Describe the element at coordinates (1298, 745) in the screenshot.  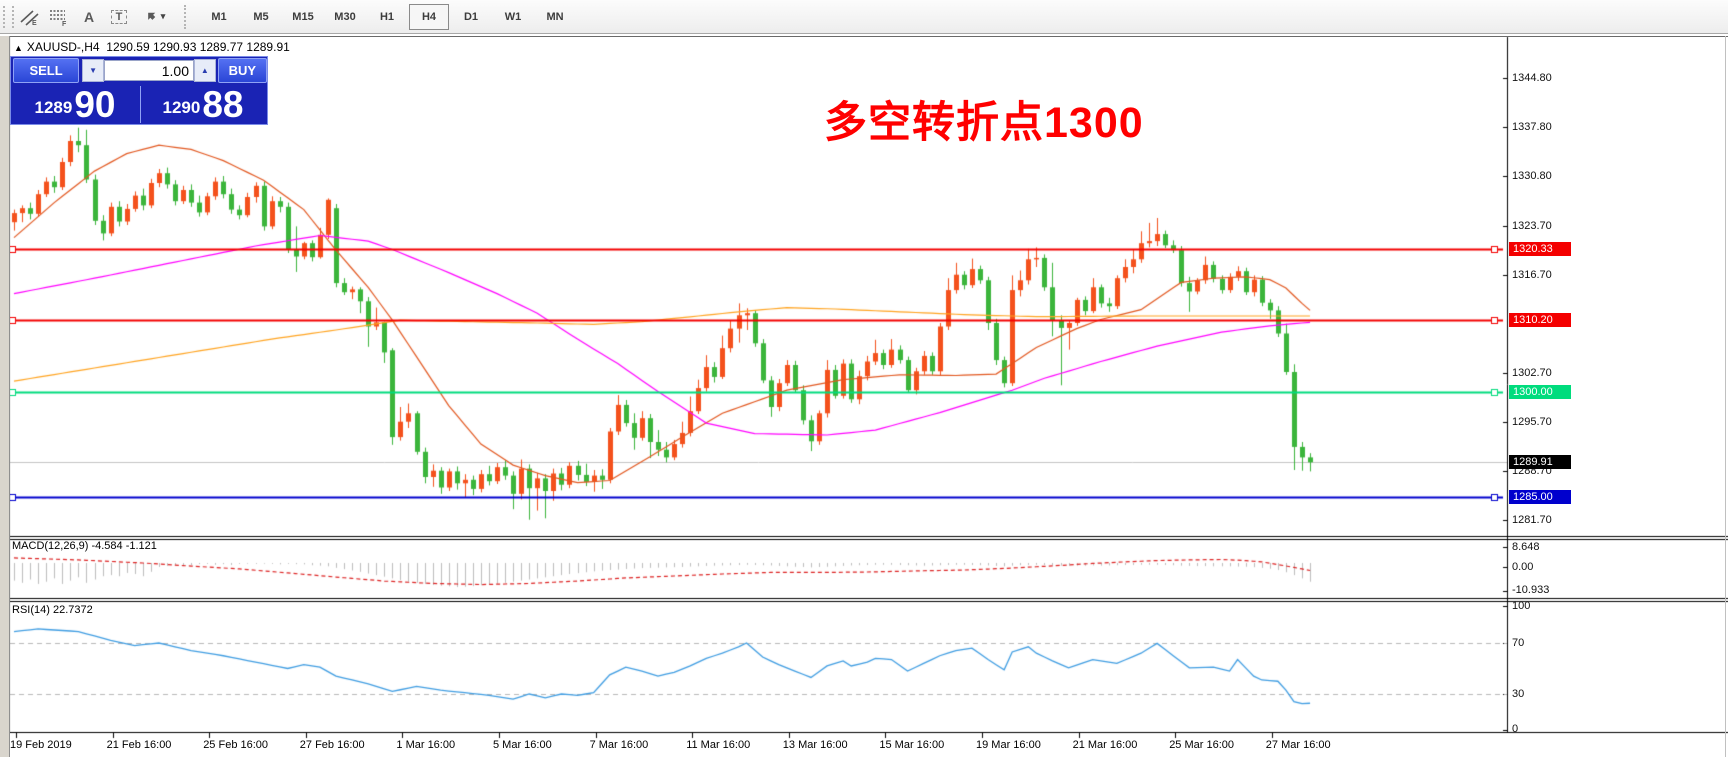
I see `date-label: 27 Mar 16:00` at that location.